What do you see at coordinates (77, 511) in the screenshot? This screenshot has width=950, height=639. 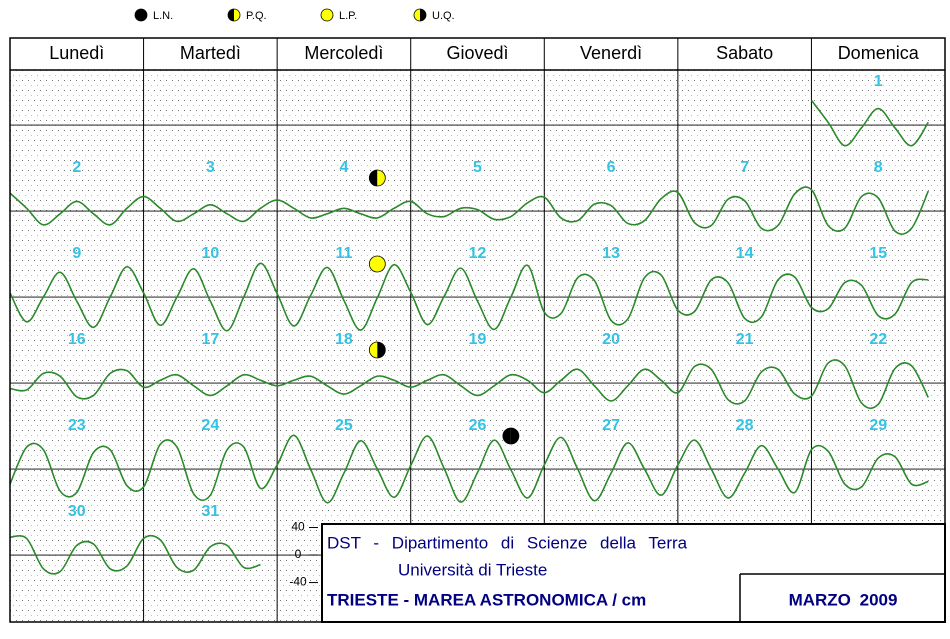 I see `day-number: 30` at bounding box center [77, 511].